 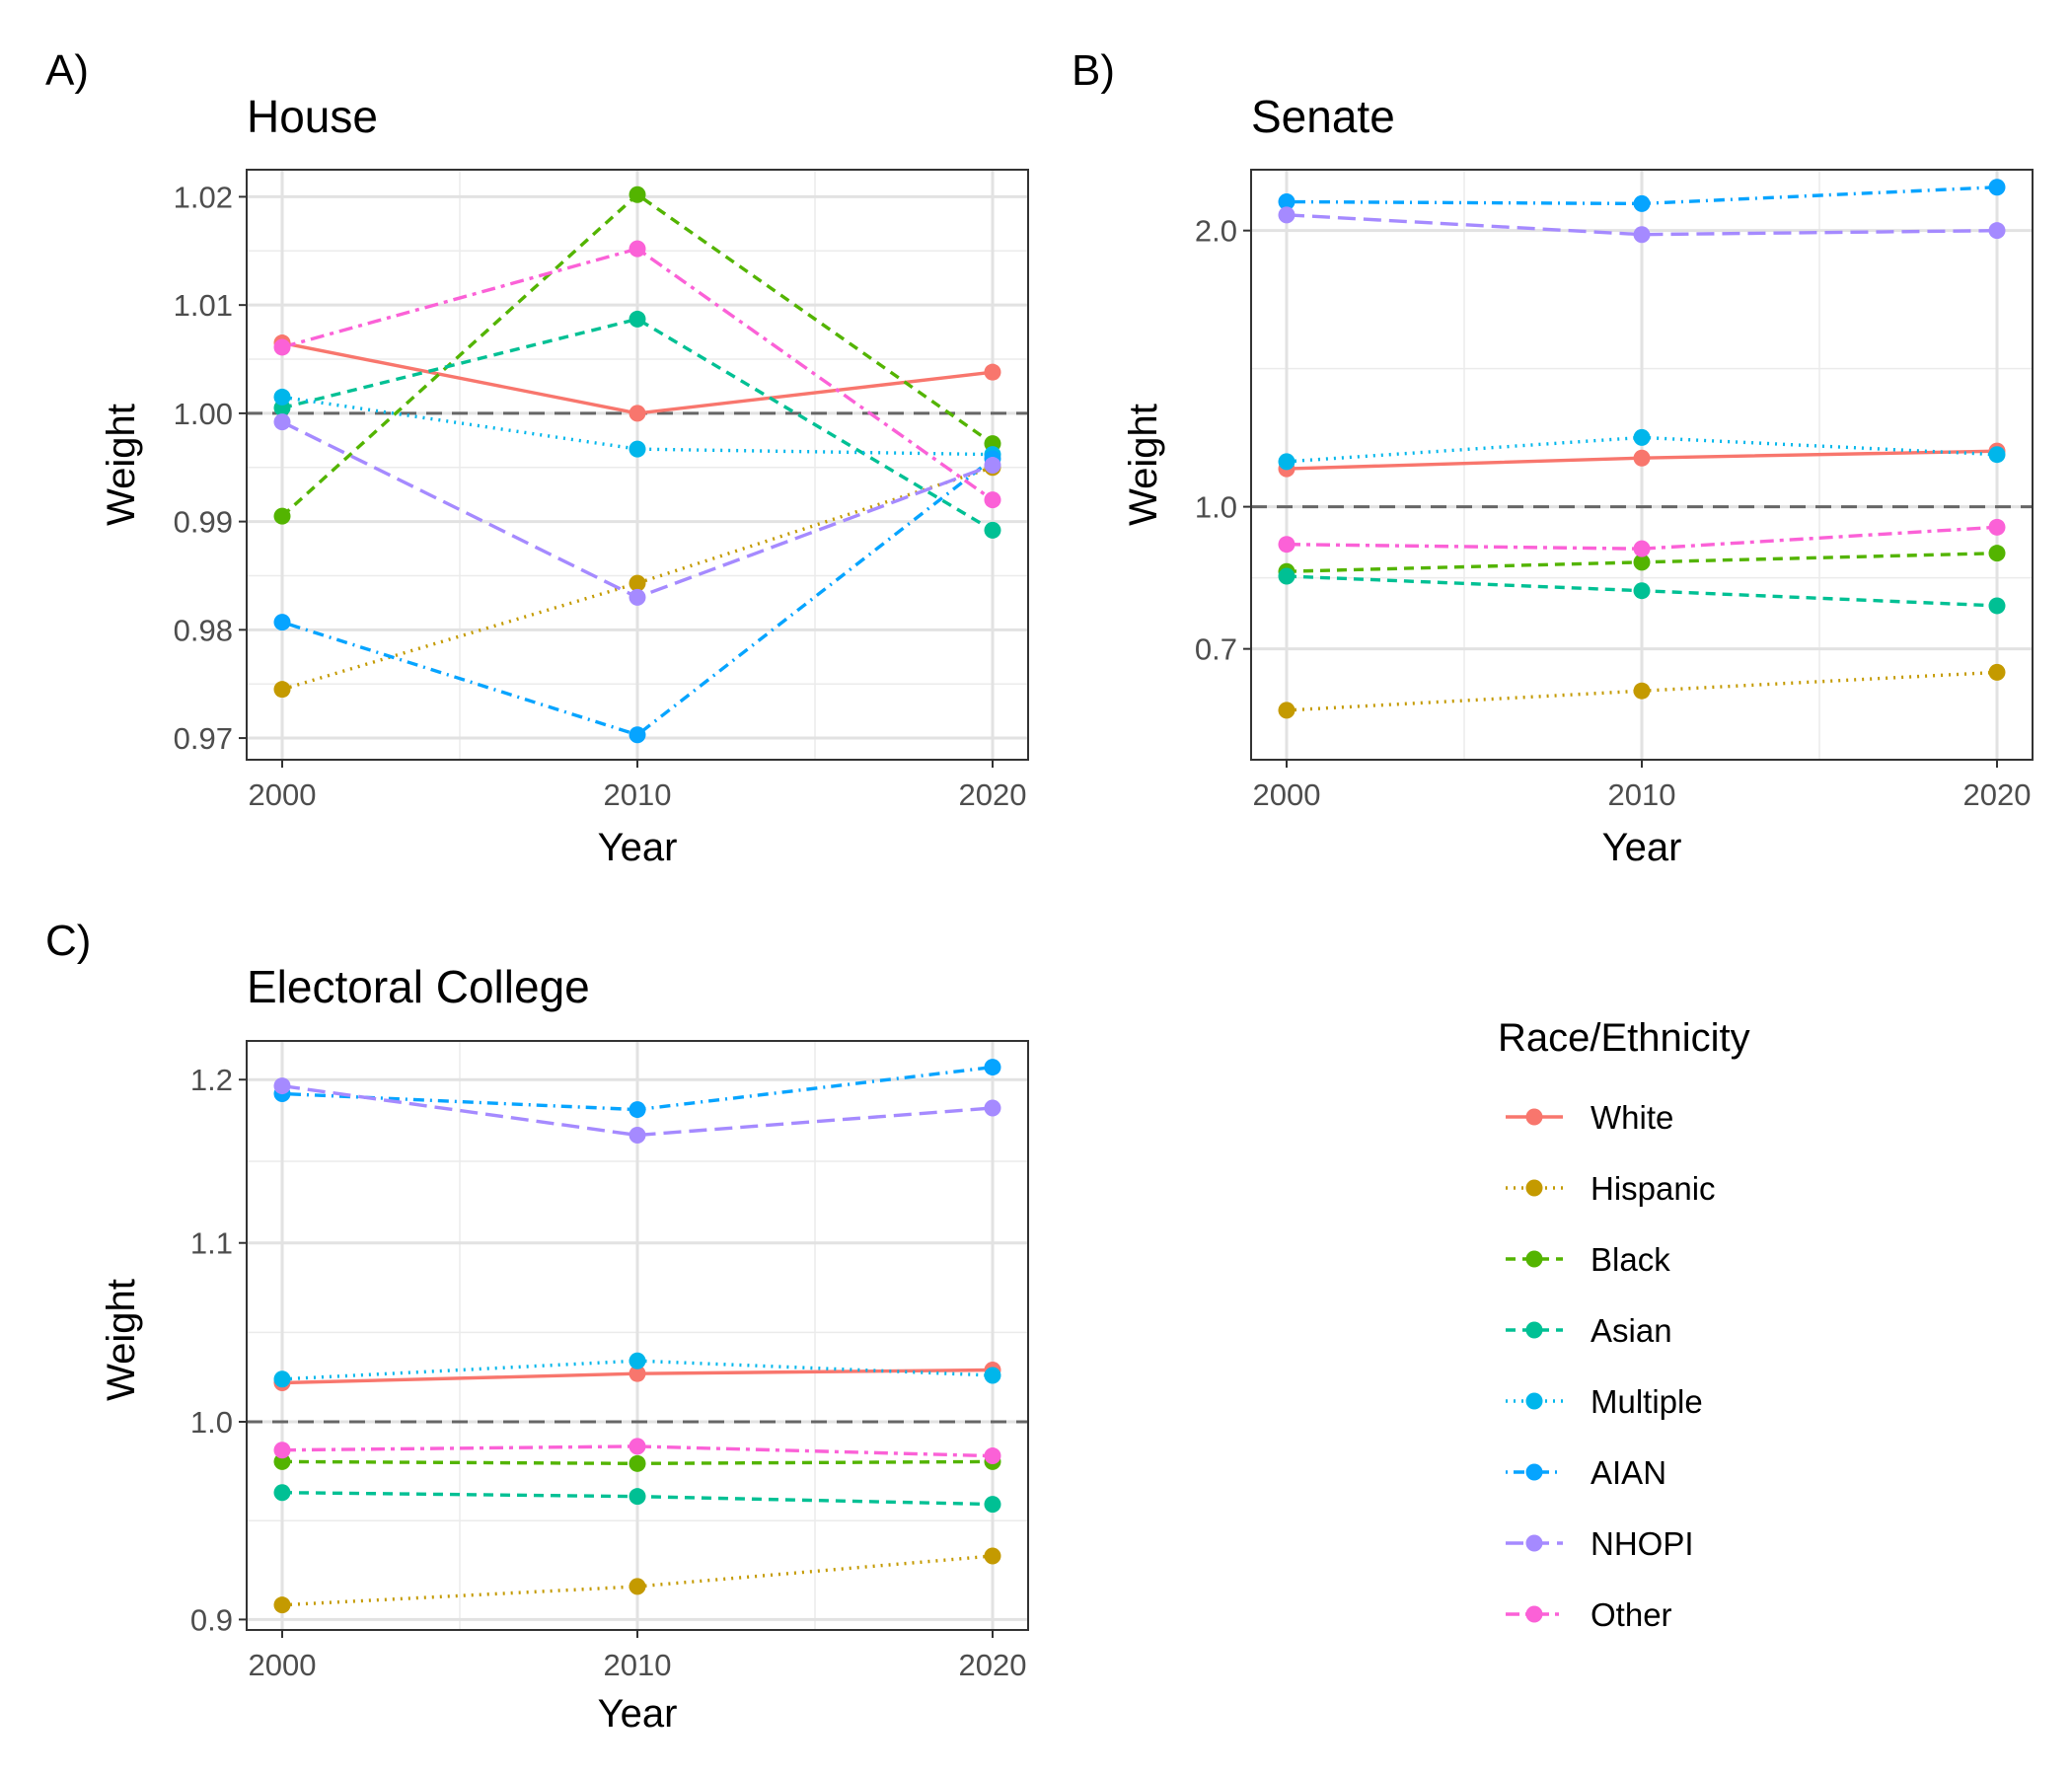 I want to click on legend-item-hispanic: Hispanic, so click(x=1611, y=1188).